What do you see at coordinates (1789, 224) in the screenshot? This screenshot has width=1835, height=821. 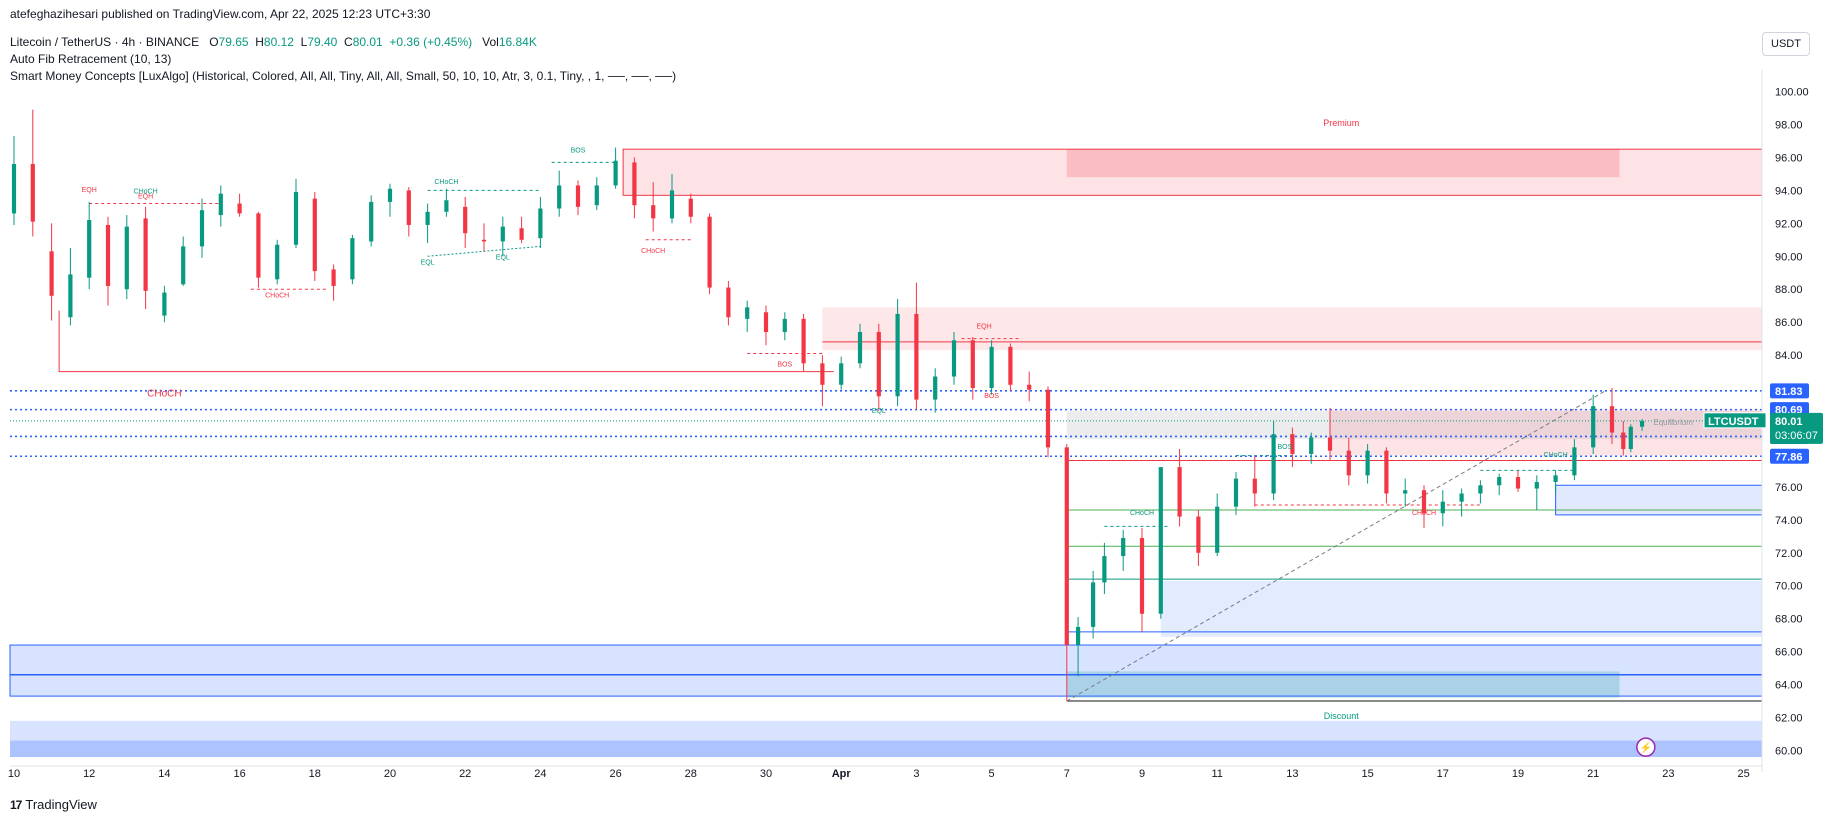 I see `y-tick-label: 92.00` at bounding box center [1789, 224].